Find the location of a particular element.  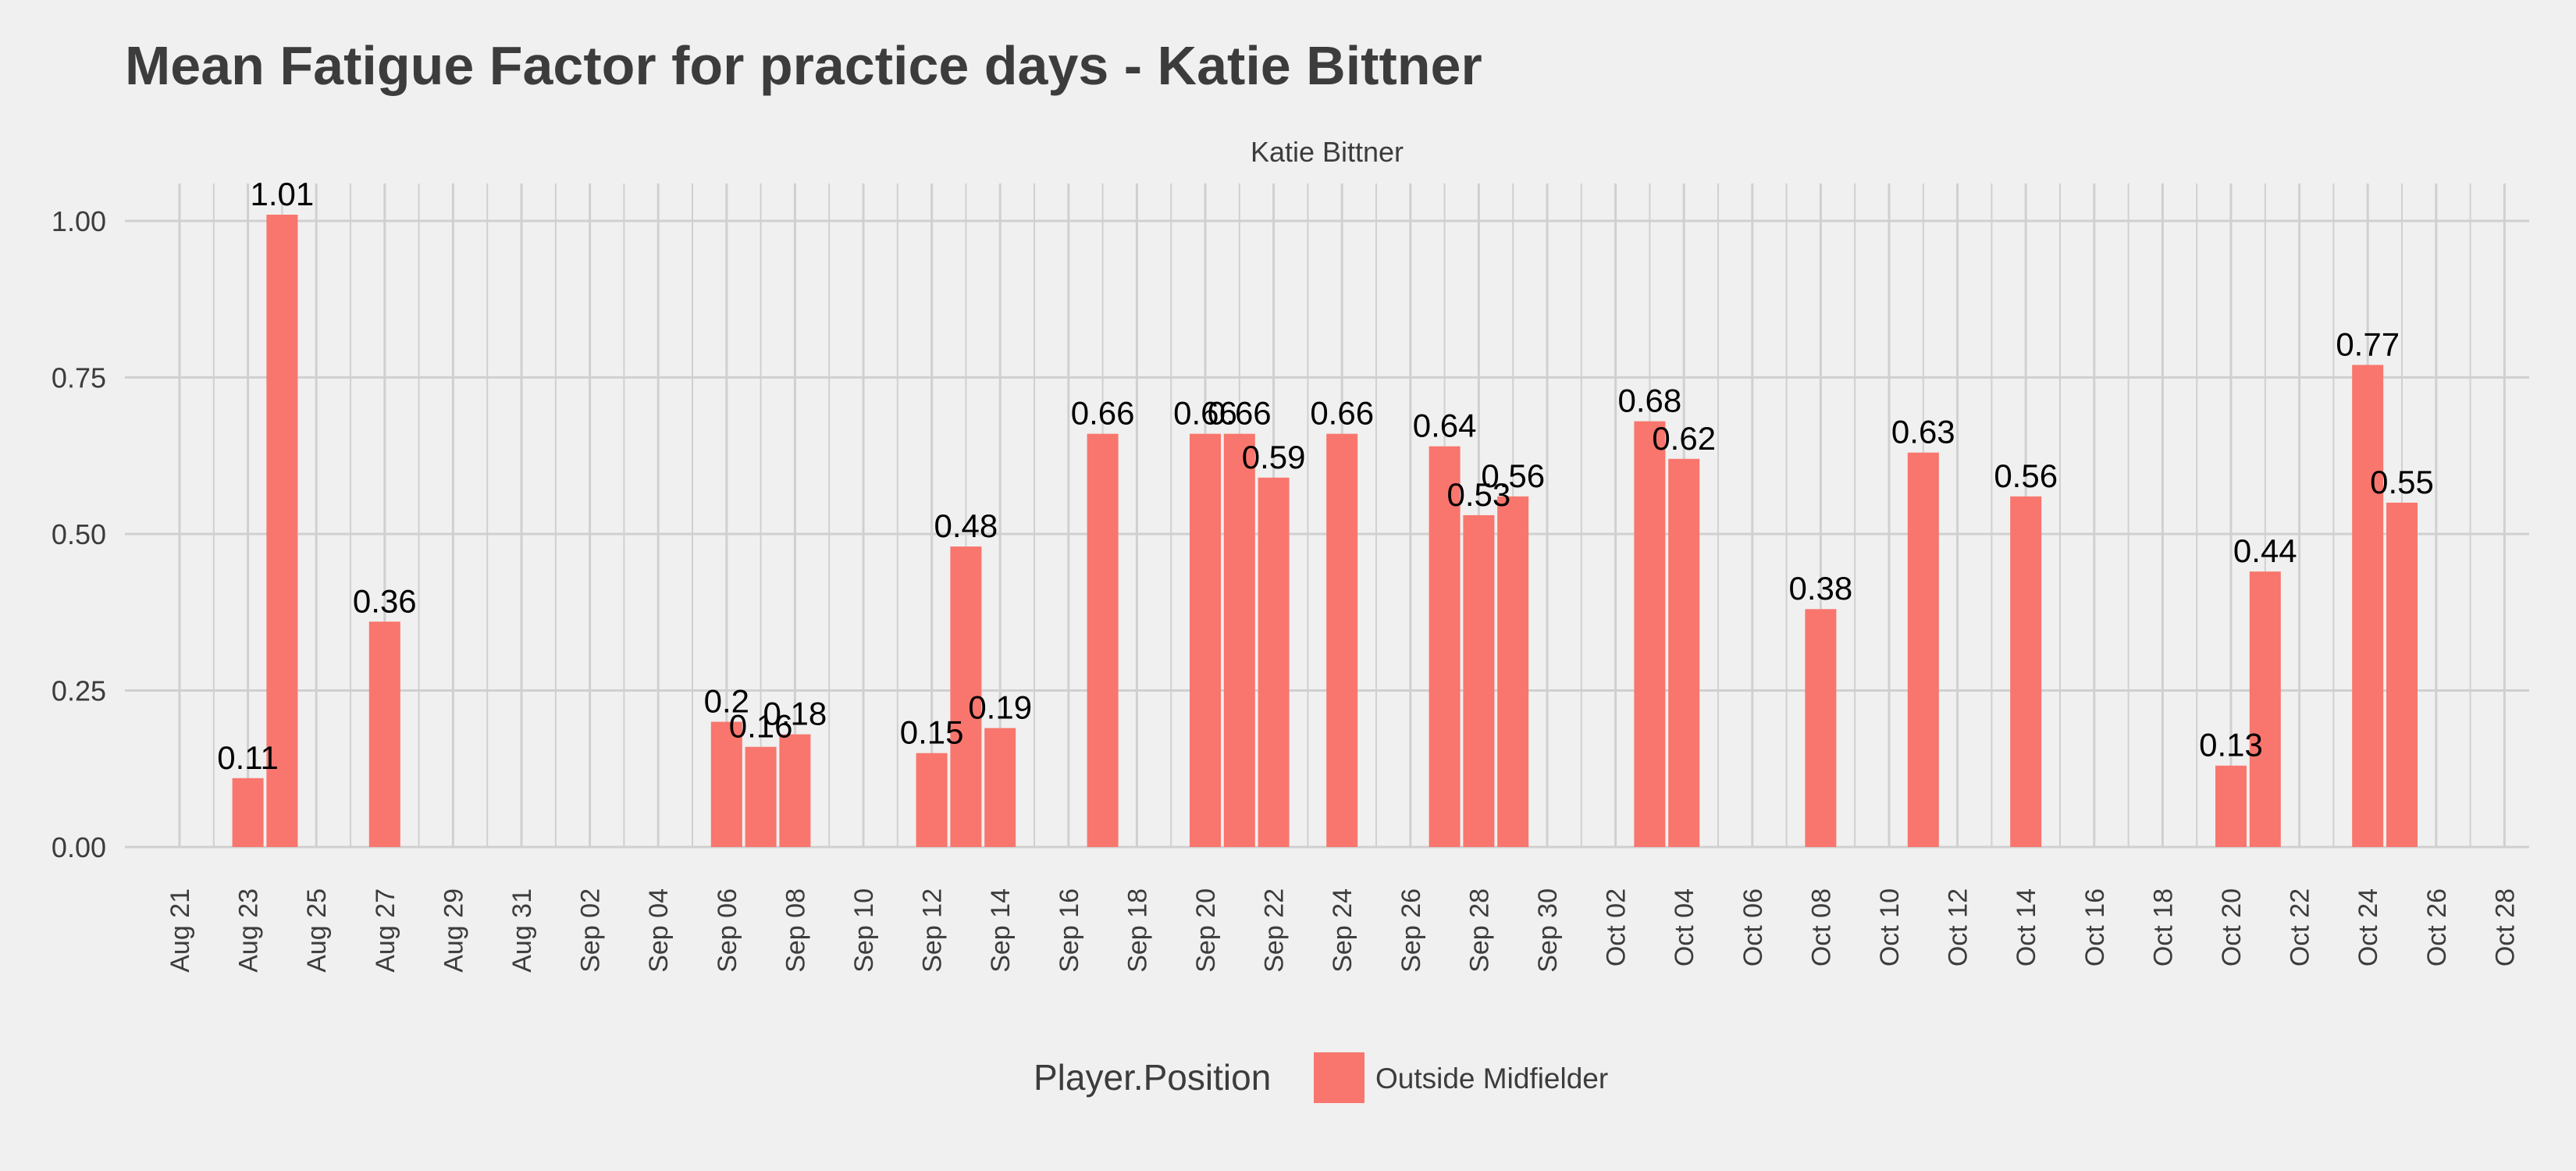

x-tick-label: Oct 28 is located at coordinates (2505, 927).